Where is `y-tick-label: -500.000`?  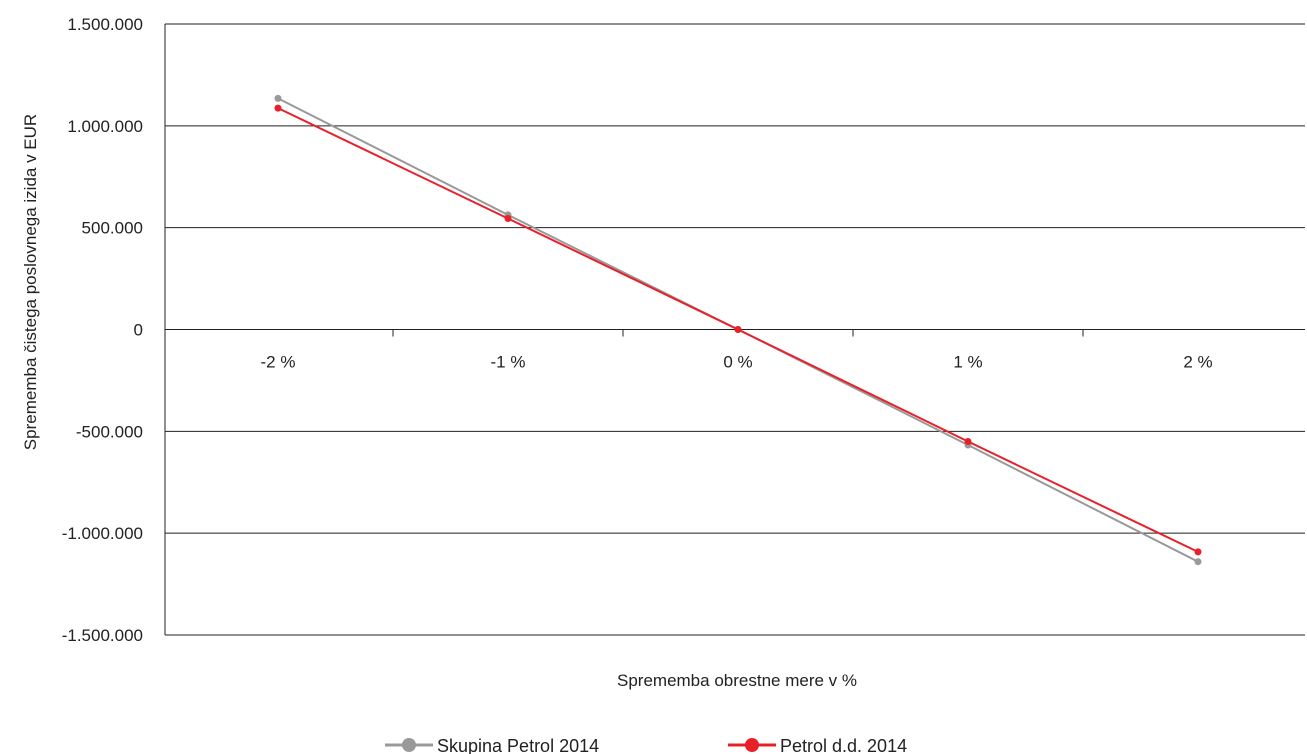
y-tick-label: -500.000 is located at coordinates (109, 431).